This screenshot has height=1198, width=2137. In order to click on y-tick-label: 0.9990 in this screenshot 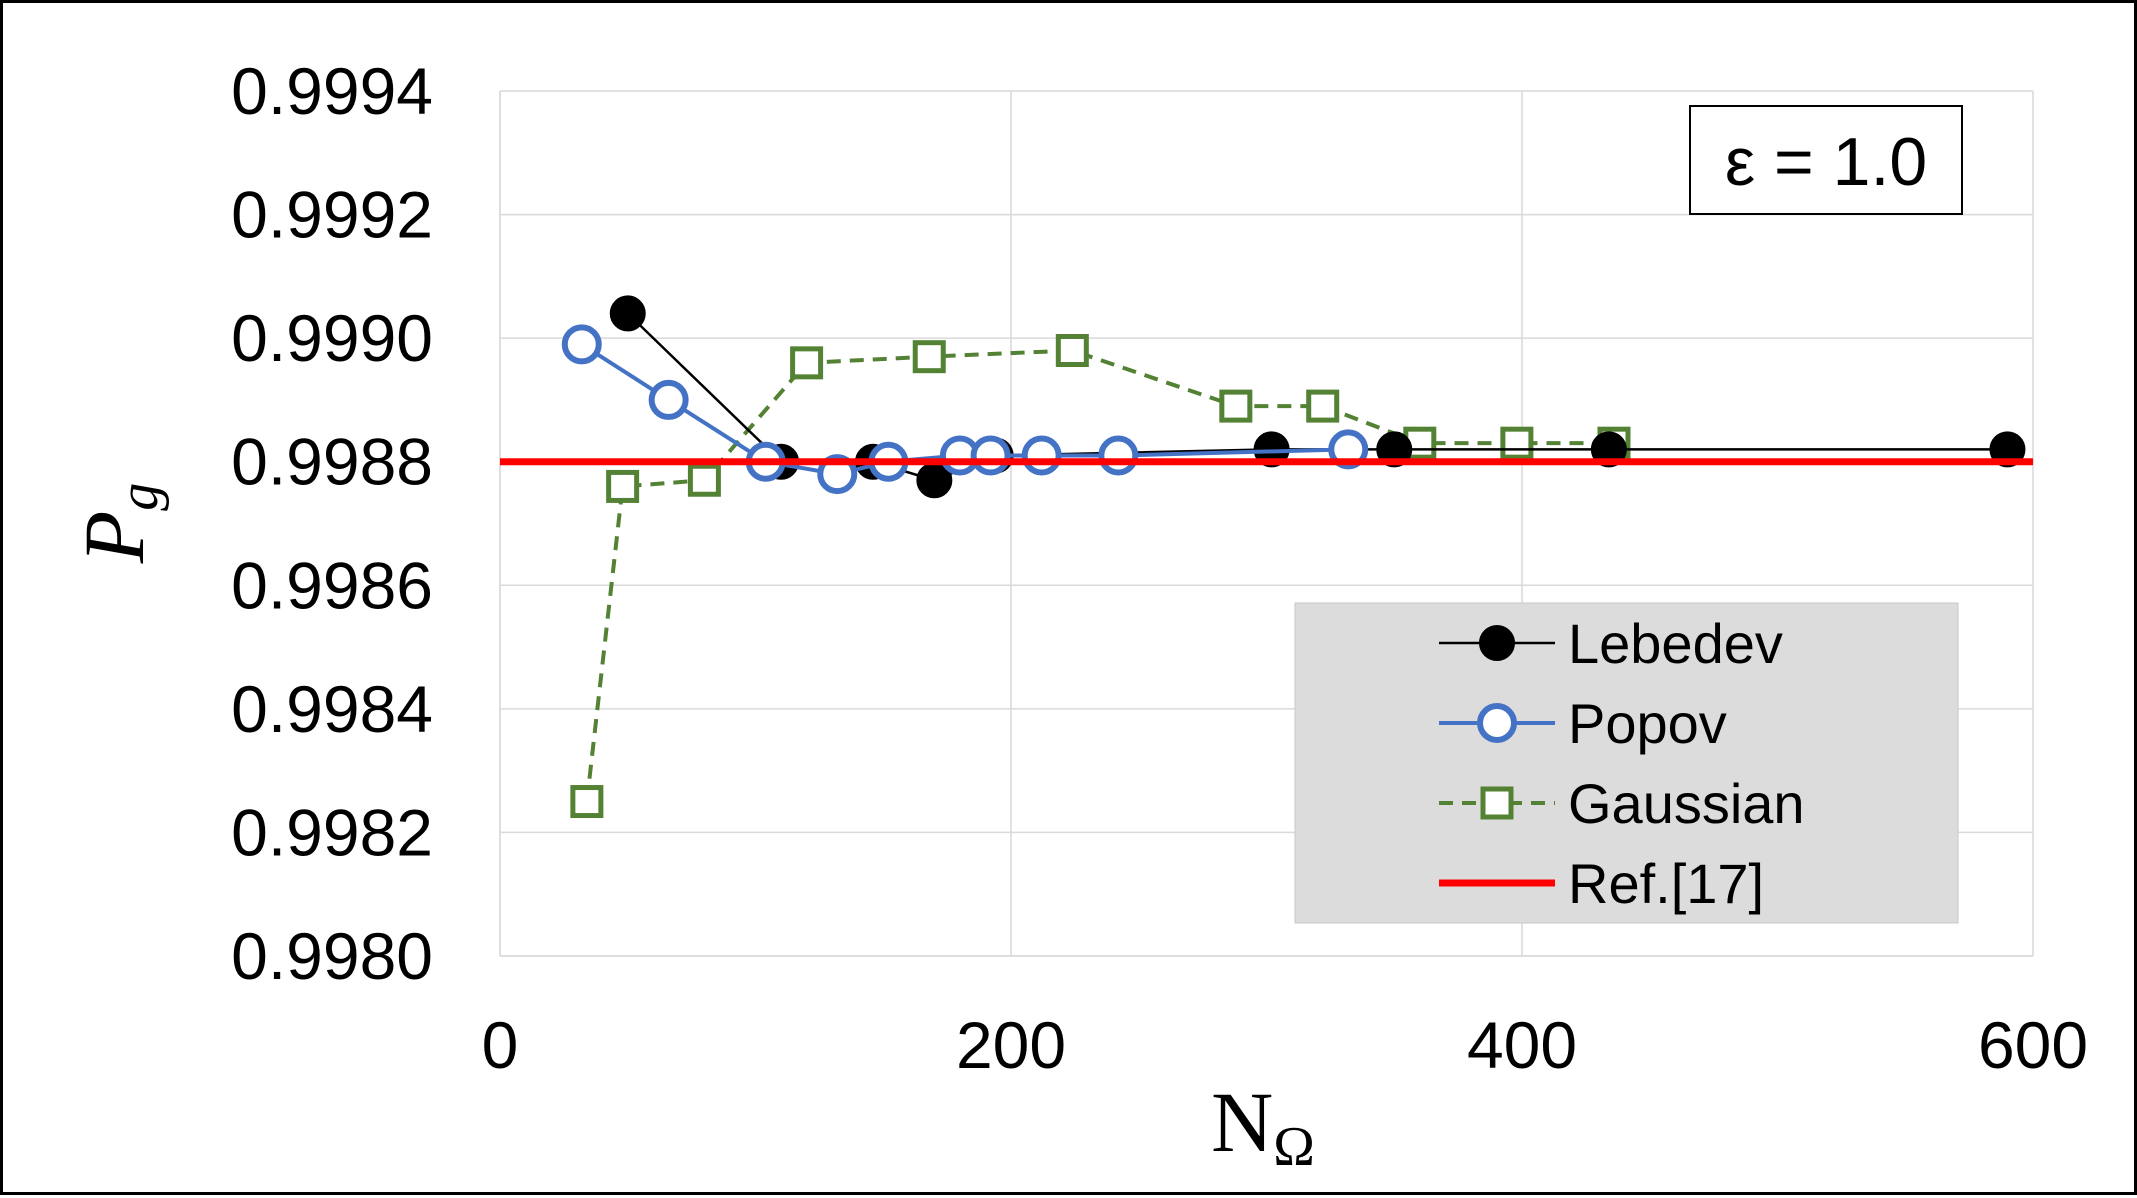, I will do `click(332, 338)`.